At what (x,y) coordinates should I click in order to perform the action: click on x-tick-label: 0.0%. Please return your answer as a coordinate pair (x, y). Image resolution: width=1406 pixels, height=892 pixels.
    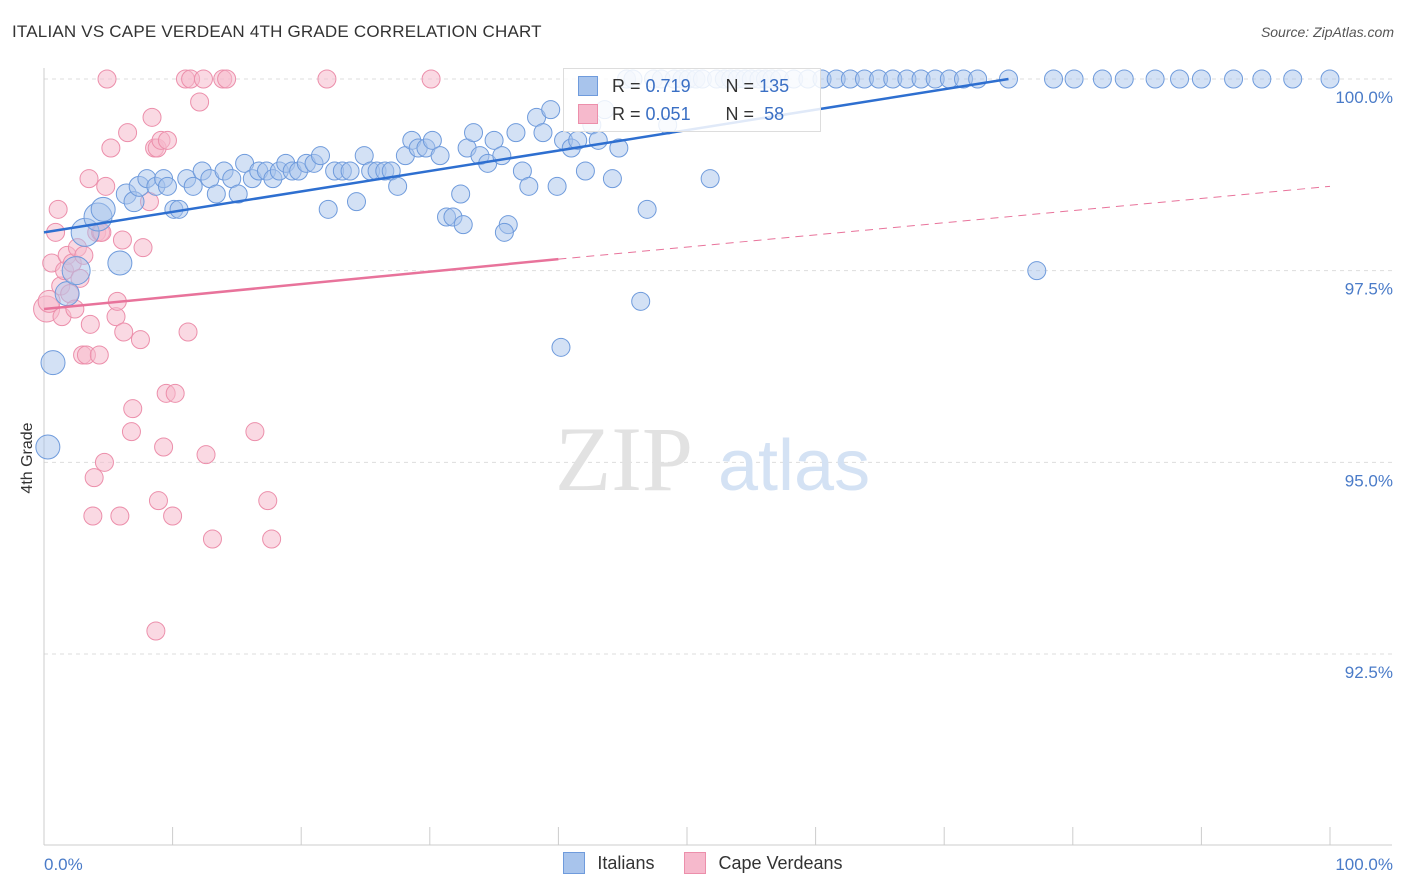
    Looking at the image, I should click on (63, 864).